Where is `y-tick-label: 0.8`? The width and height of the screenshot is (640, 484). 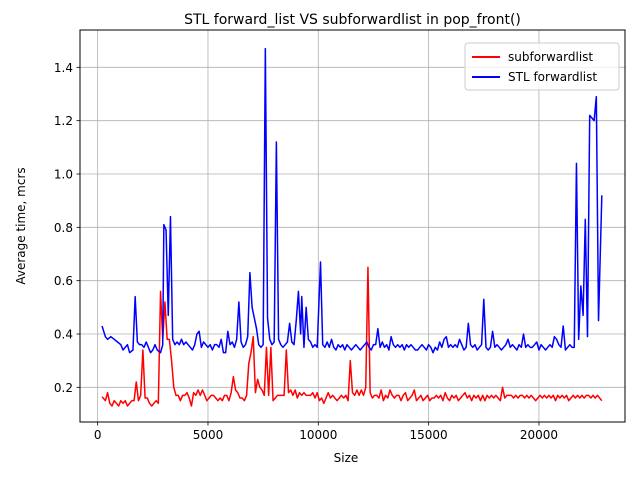
y-tick-label: 0.8 is located at coordinates (63, 228).